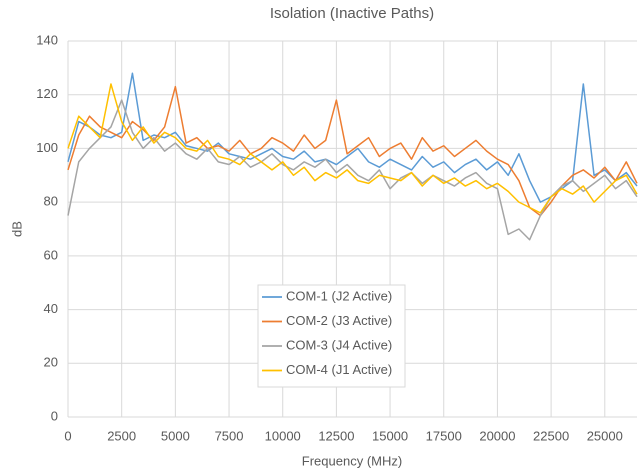  Describe the element at coordinates (47, 39) in the screenshot. I see `y-tick-label: 140` at that location.